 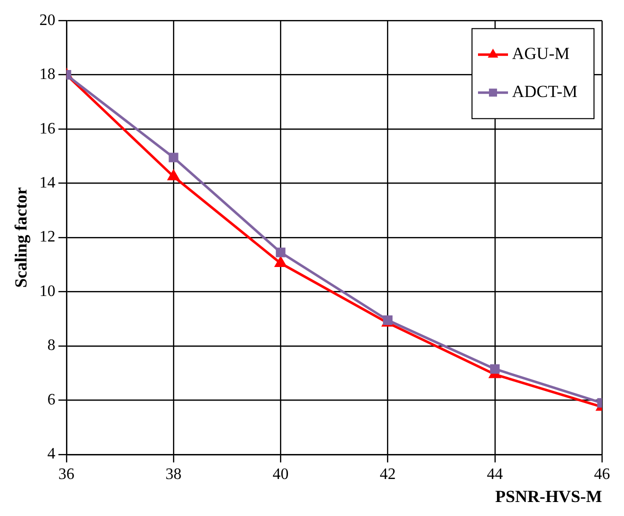 What do you see at coordinates (494, 475) in the screenshot?
I see `x-tick-label: 44` at bounding box center [494, 475].